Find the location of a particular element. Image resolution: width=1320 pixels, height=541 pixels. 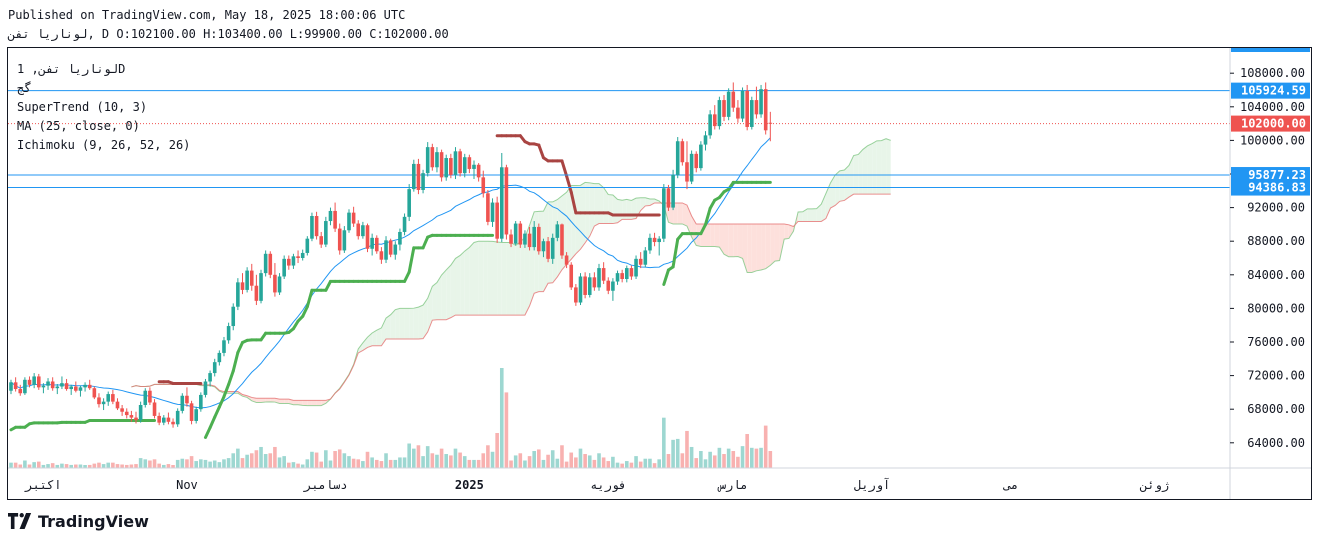

tradingview-brand: TradingView is located at coordinates (78, 521).